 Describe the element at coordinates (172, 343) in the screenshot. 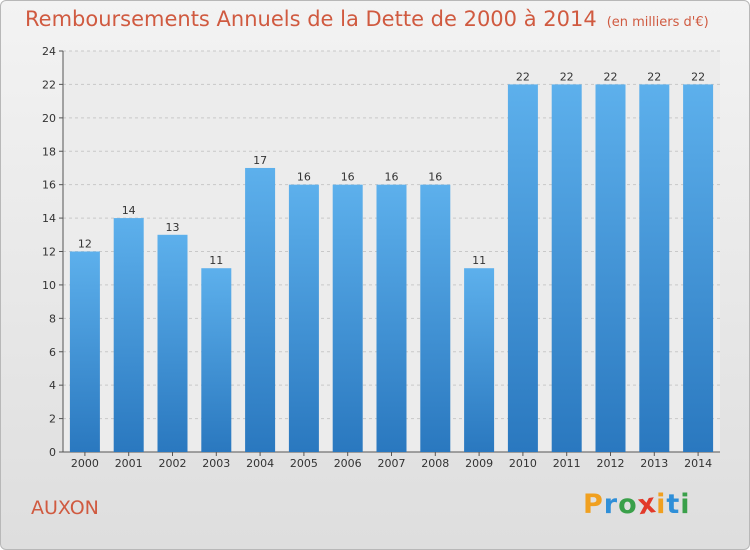

I see `bar-2002` at that location.